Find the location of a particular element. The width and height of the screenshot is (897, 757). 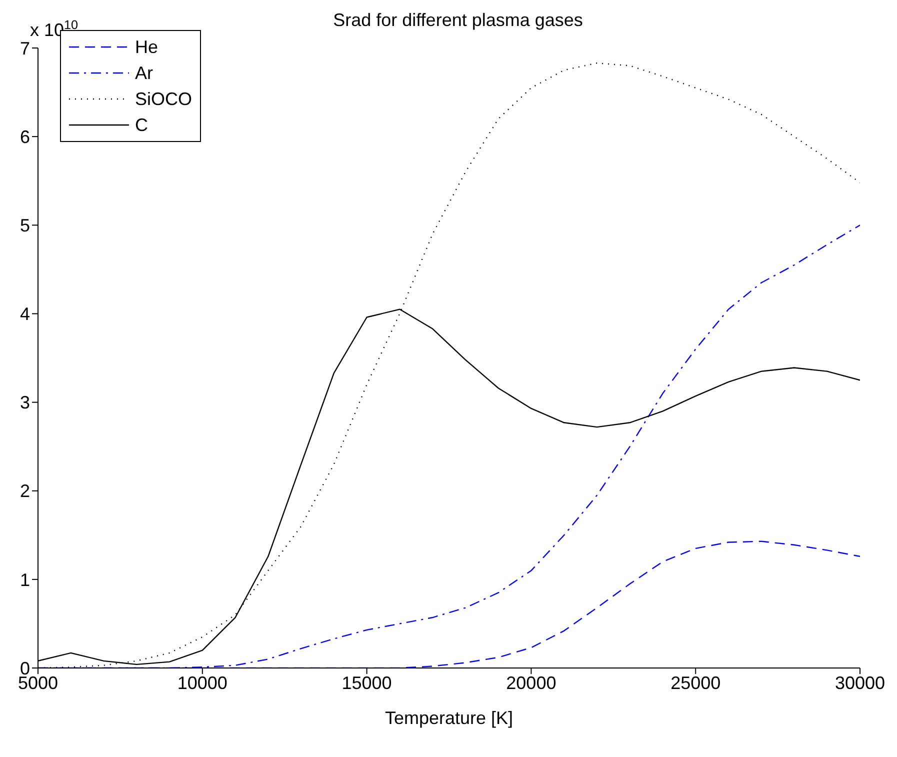

x-tick-label: 15000 is located at coordinates (367, 682).